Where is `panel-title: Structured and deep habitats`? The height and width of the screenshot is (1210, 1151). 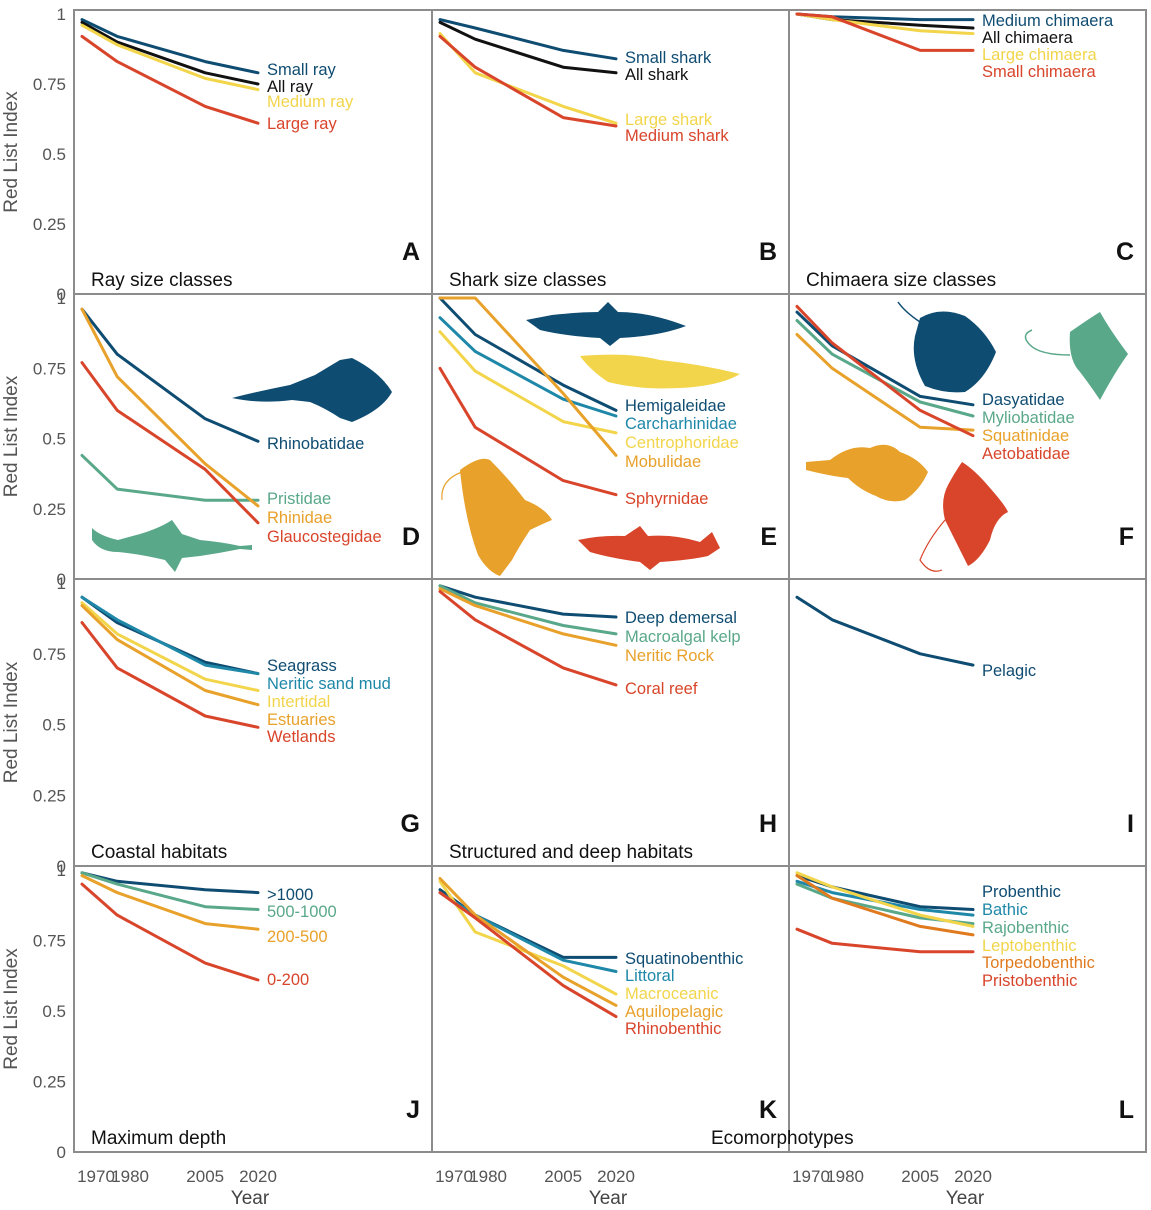
panel-title: Structured and deep habitats is located at coordinates (571, 852).